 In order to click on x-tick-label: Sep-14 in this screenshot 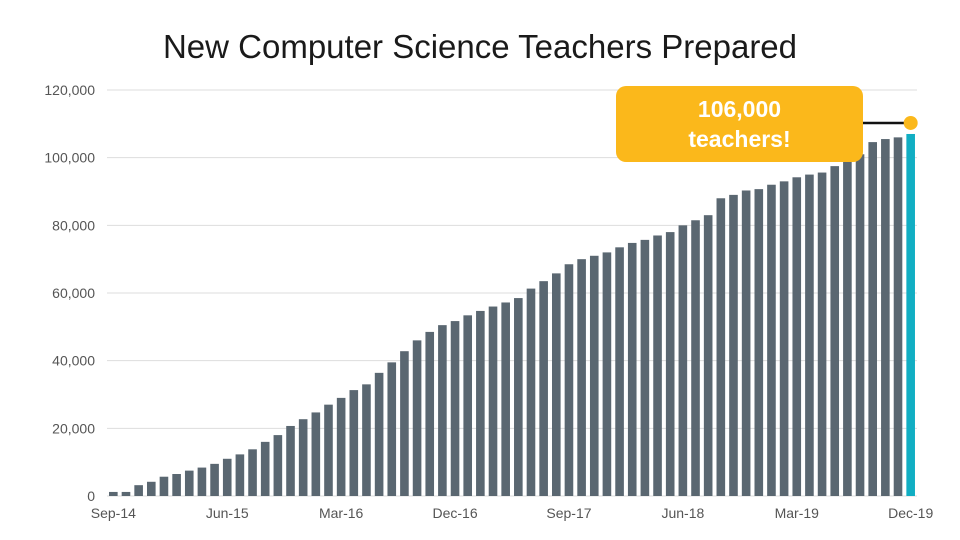, I will do `click(113, 513)`.